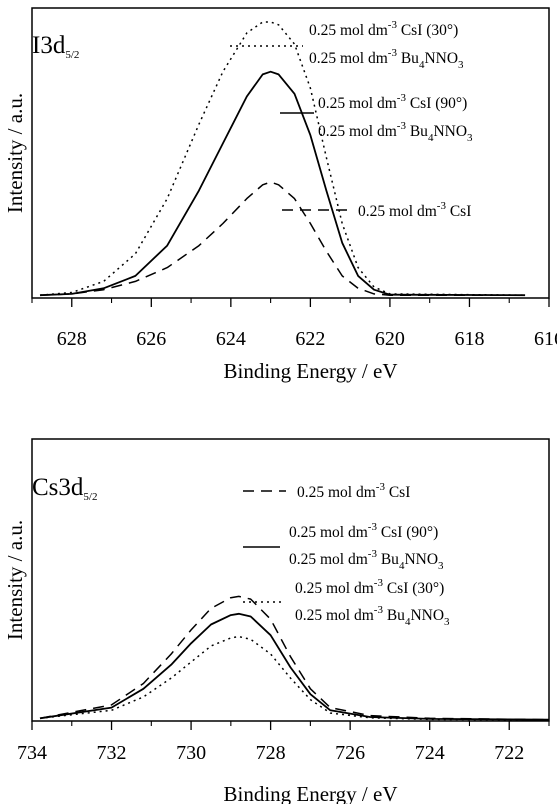 The height and width of the screenshot is (804, 557). What do you see at coordinates (55, 46) in the screenshot?
I see `panel-label: I3d5/2` at bounding box center [55, 46].